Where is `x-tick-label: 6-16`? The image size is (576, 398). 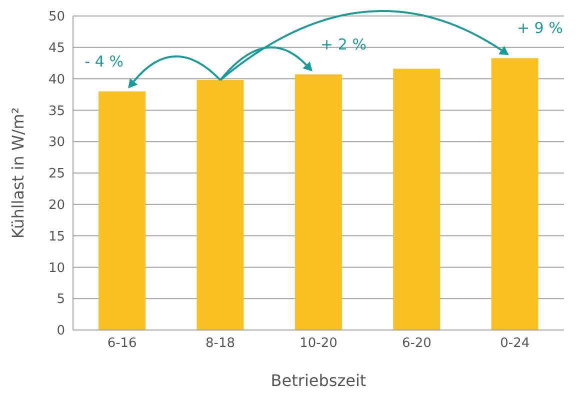
x-tick-label: 6-16 is located at coordinates (122, 344).